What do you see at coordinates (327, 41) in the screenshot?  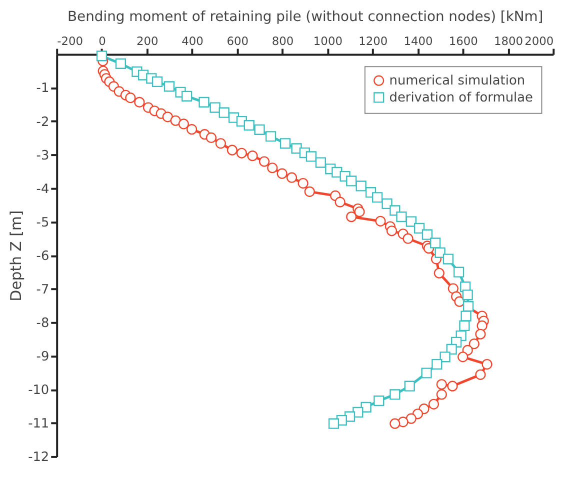 I see `x-tick-label: 1000` at bounding box center [327, 41].